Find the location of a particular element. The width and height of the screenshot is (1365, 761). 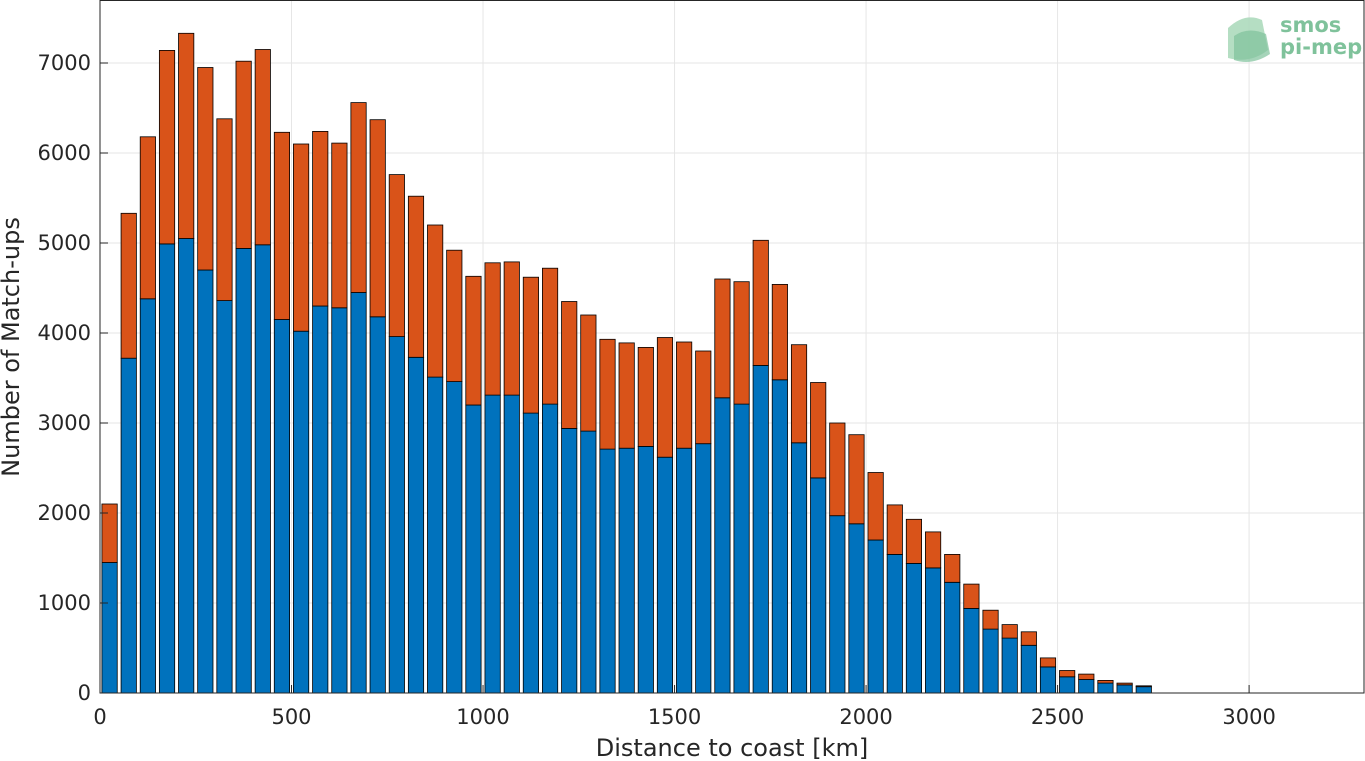

smos-pi-mep-logo: smos pi-mep is located at coordinates (1295, 37).